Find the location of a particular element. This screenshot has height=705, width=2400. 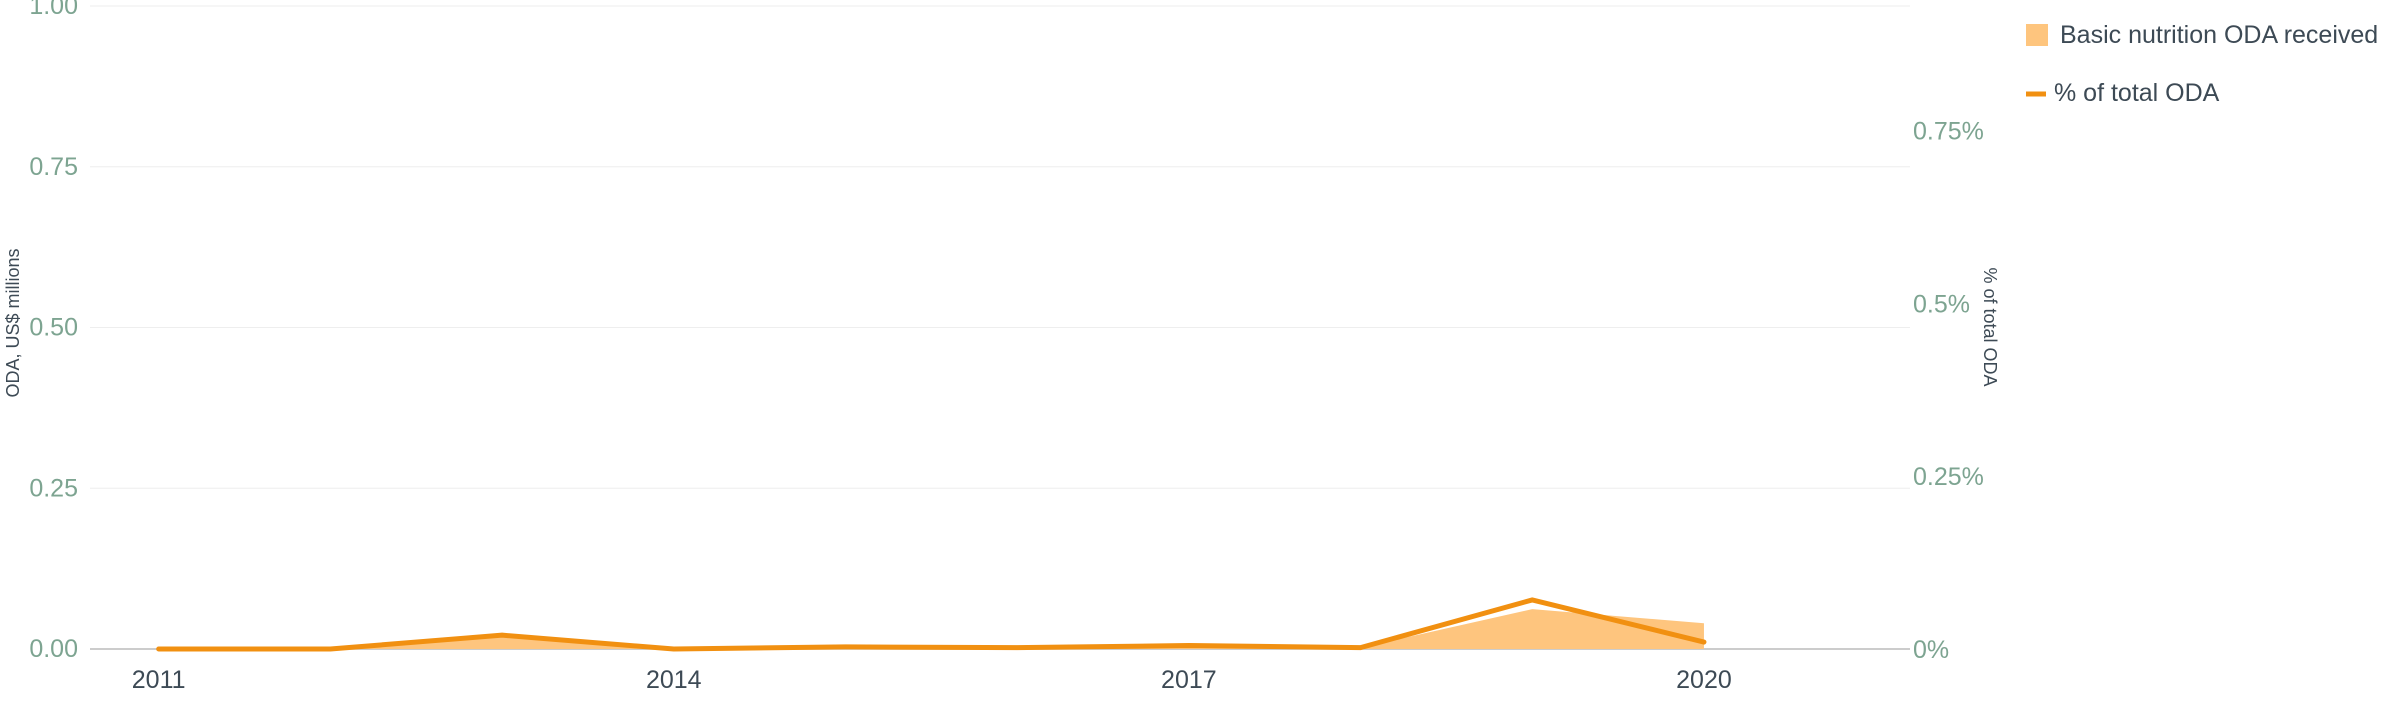

left-tick-label: 0.25 is located at coordinates (53, 488).